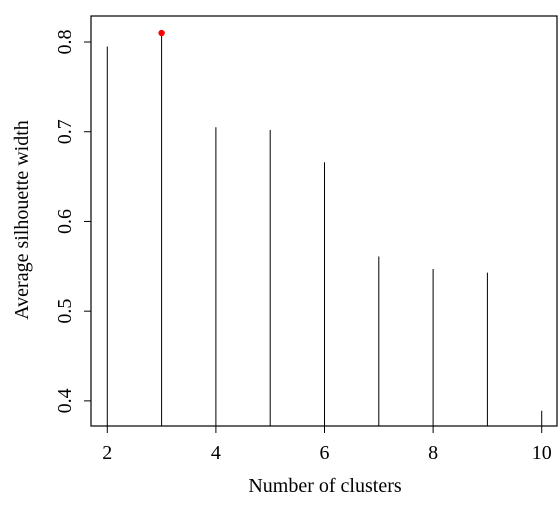  Describe the element at coordinates (65, 131) in the screenshot. I see `y-tick-label: 0.7` at that location.